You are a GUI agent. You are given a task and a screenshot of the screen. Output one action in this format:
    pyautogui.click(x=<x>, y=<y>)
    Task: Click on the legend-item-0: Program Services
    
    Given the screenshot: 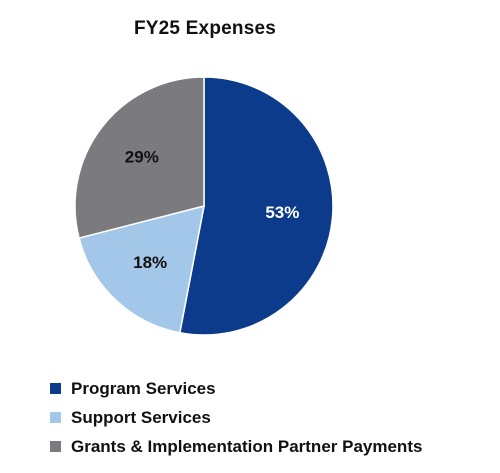 What is the action you would take?
    pyautogui.click(x=270, y=388)
    